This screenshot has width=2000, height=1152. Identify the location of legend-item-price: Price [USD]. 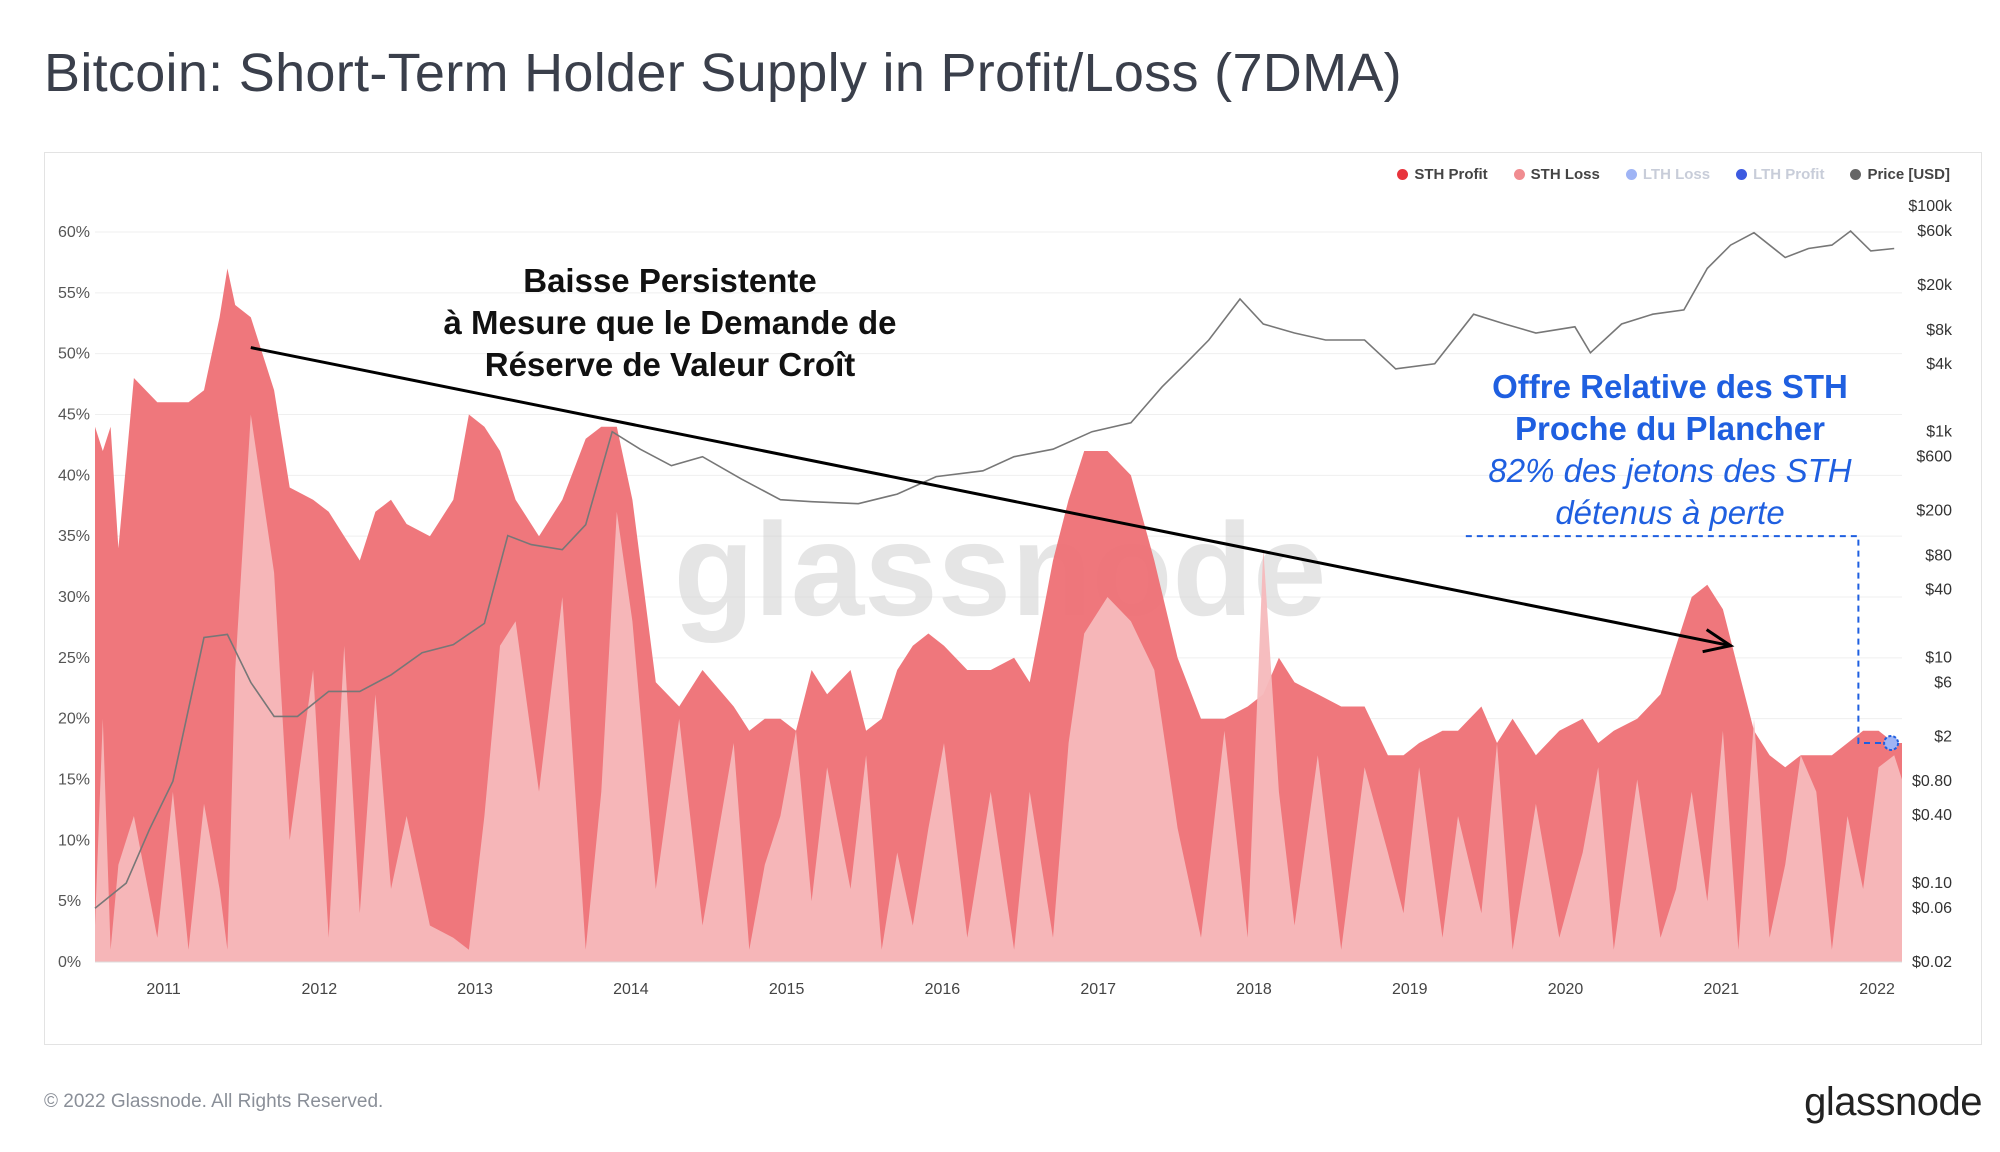
(1900, 174).